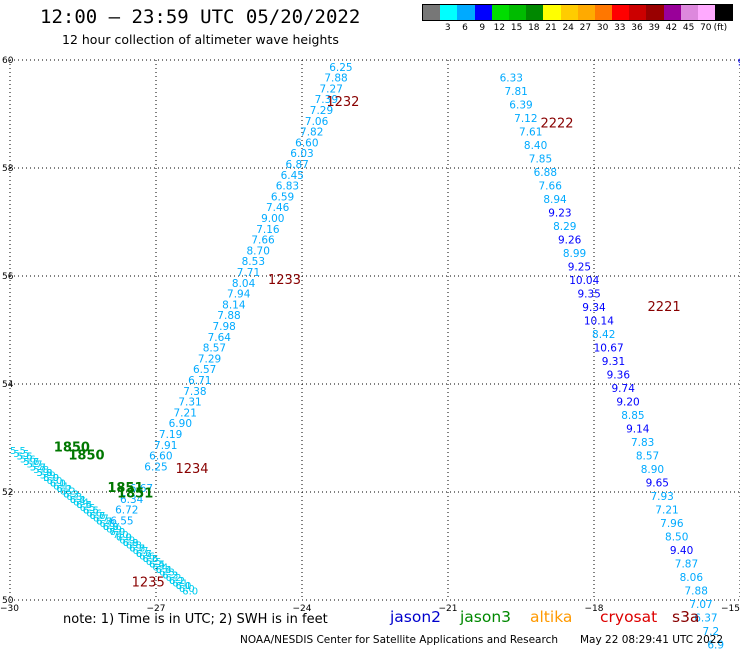 The image size is (740, 650). Describe the element at coordinates (661, 497) in the screenshot. I see `swh-value: 7.93` at that location.